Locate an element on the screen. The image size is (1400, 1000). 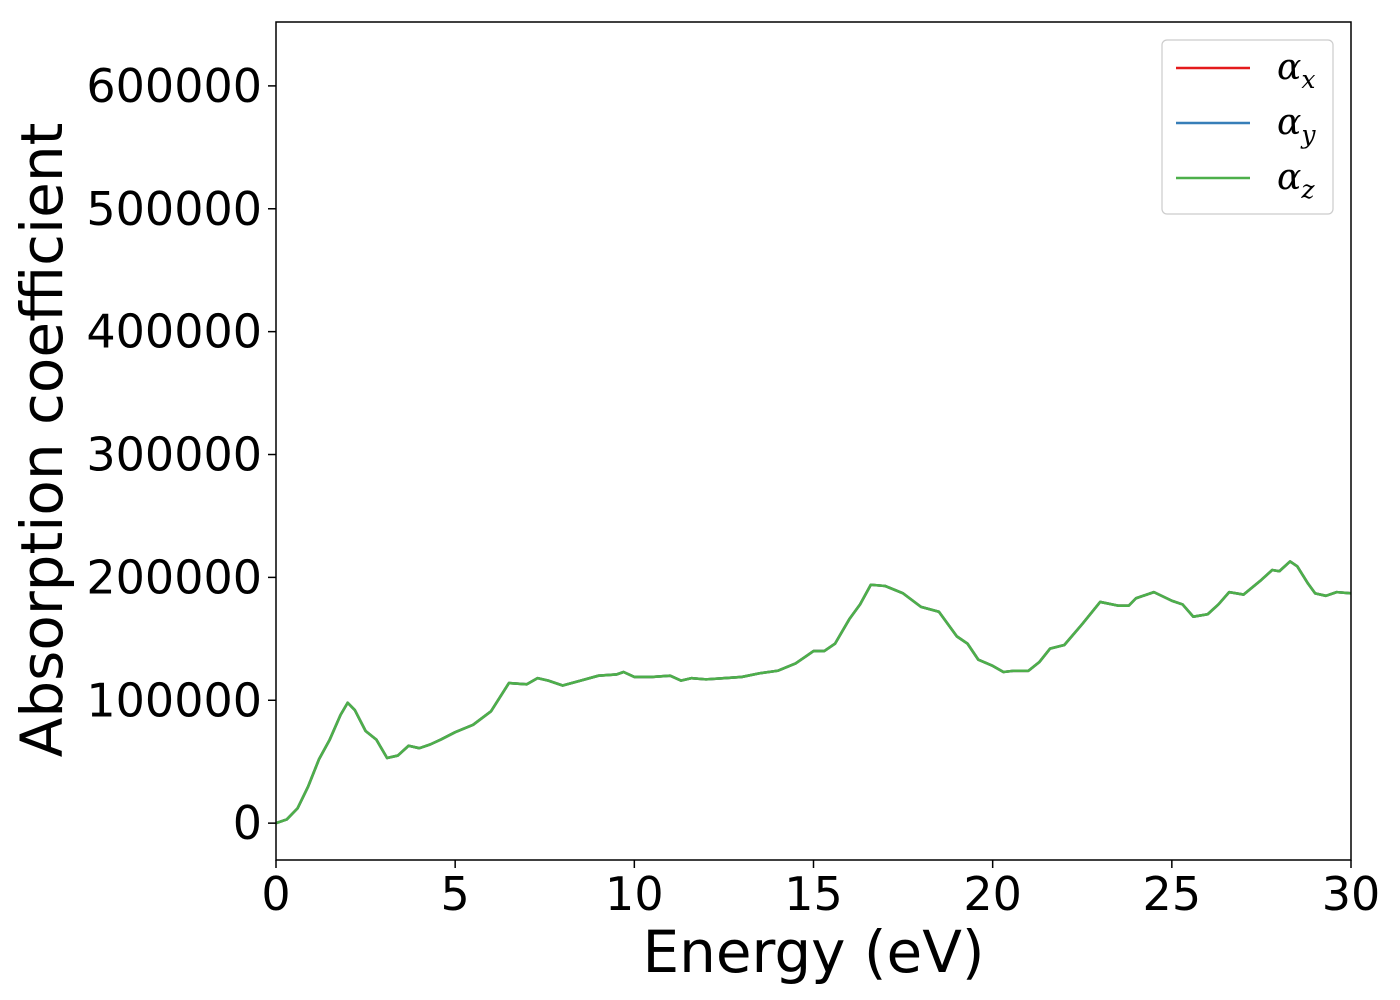
x-tick-label: 20 is located at coordinates (992, 894).